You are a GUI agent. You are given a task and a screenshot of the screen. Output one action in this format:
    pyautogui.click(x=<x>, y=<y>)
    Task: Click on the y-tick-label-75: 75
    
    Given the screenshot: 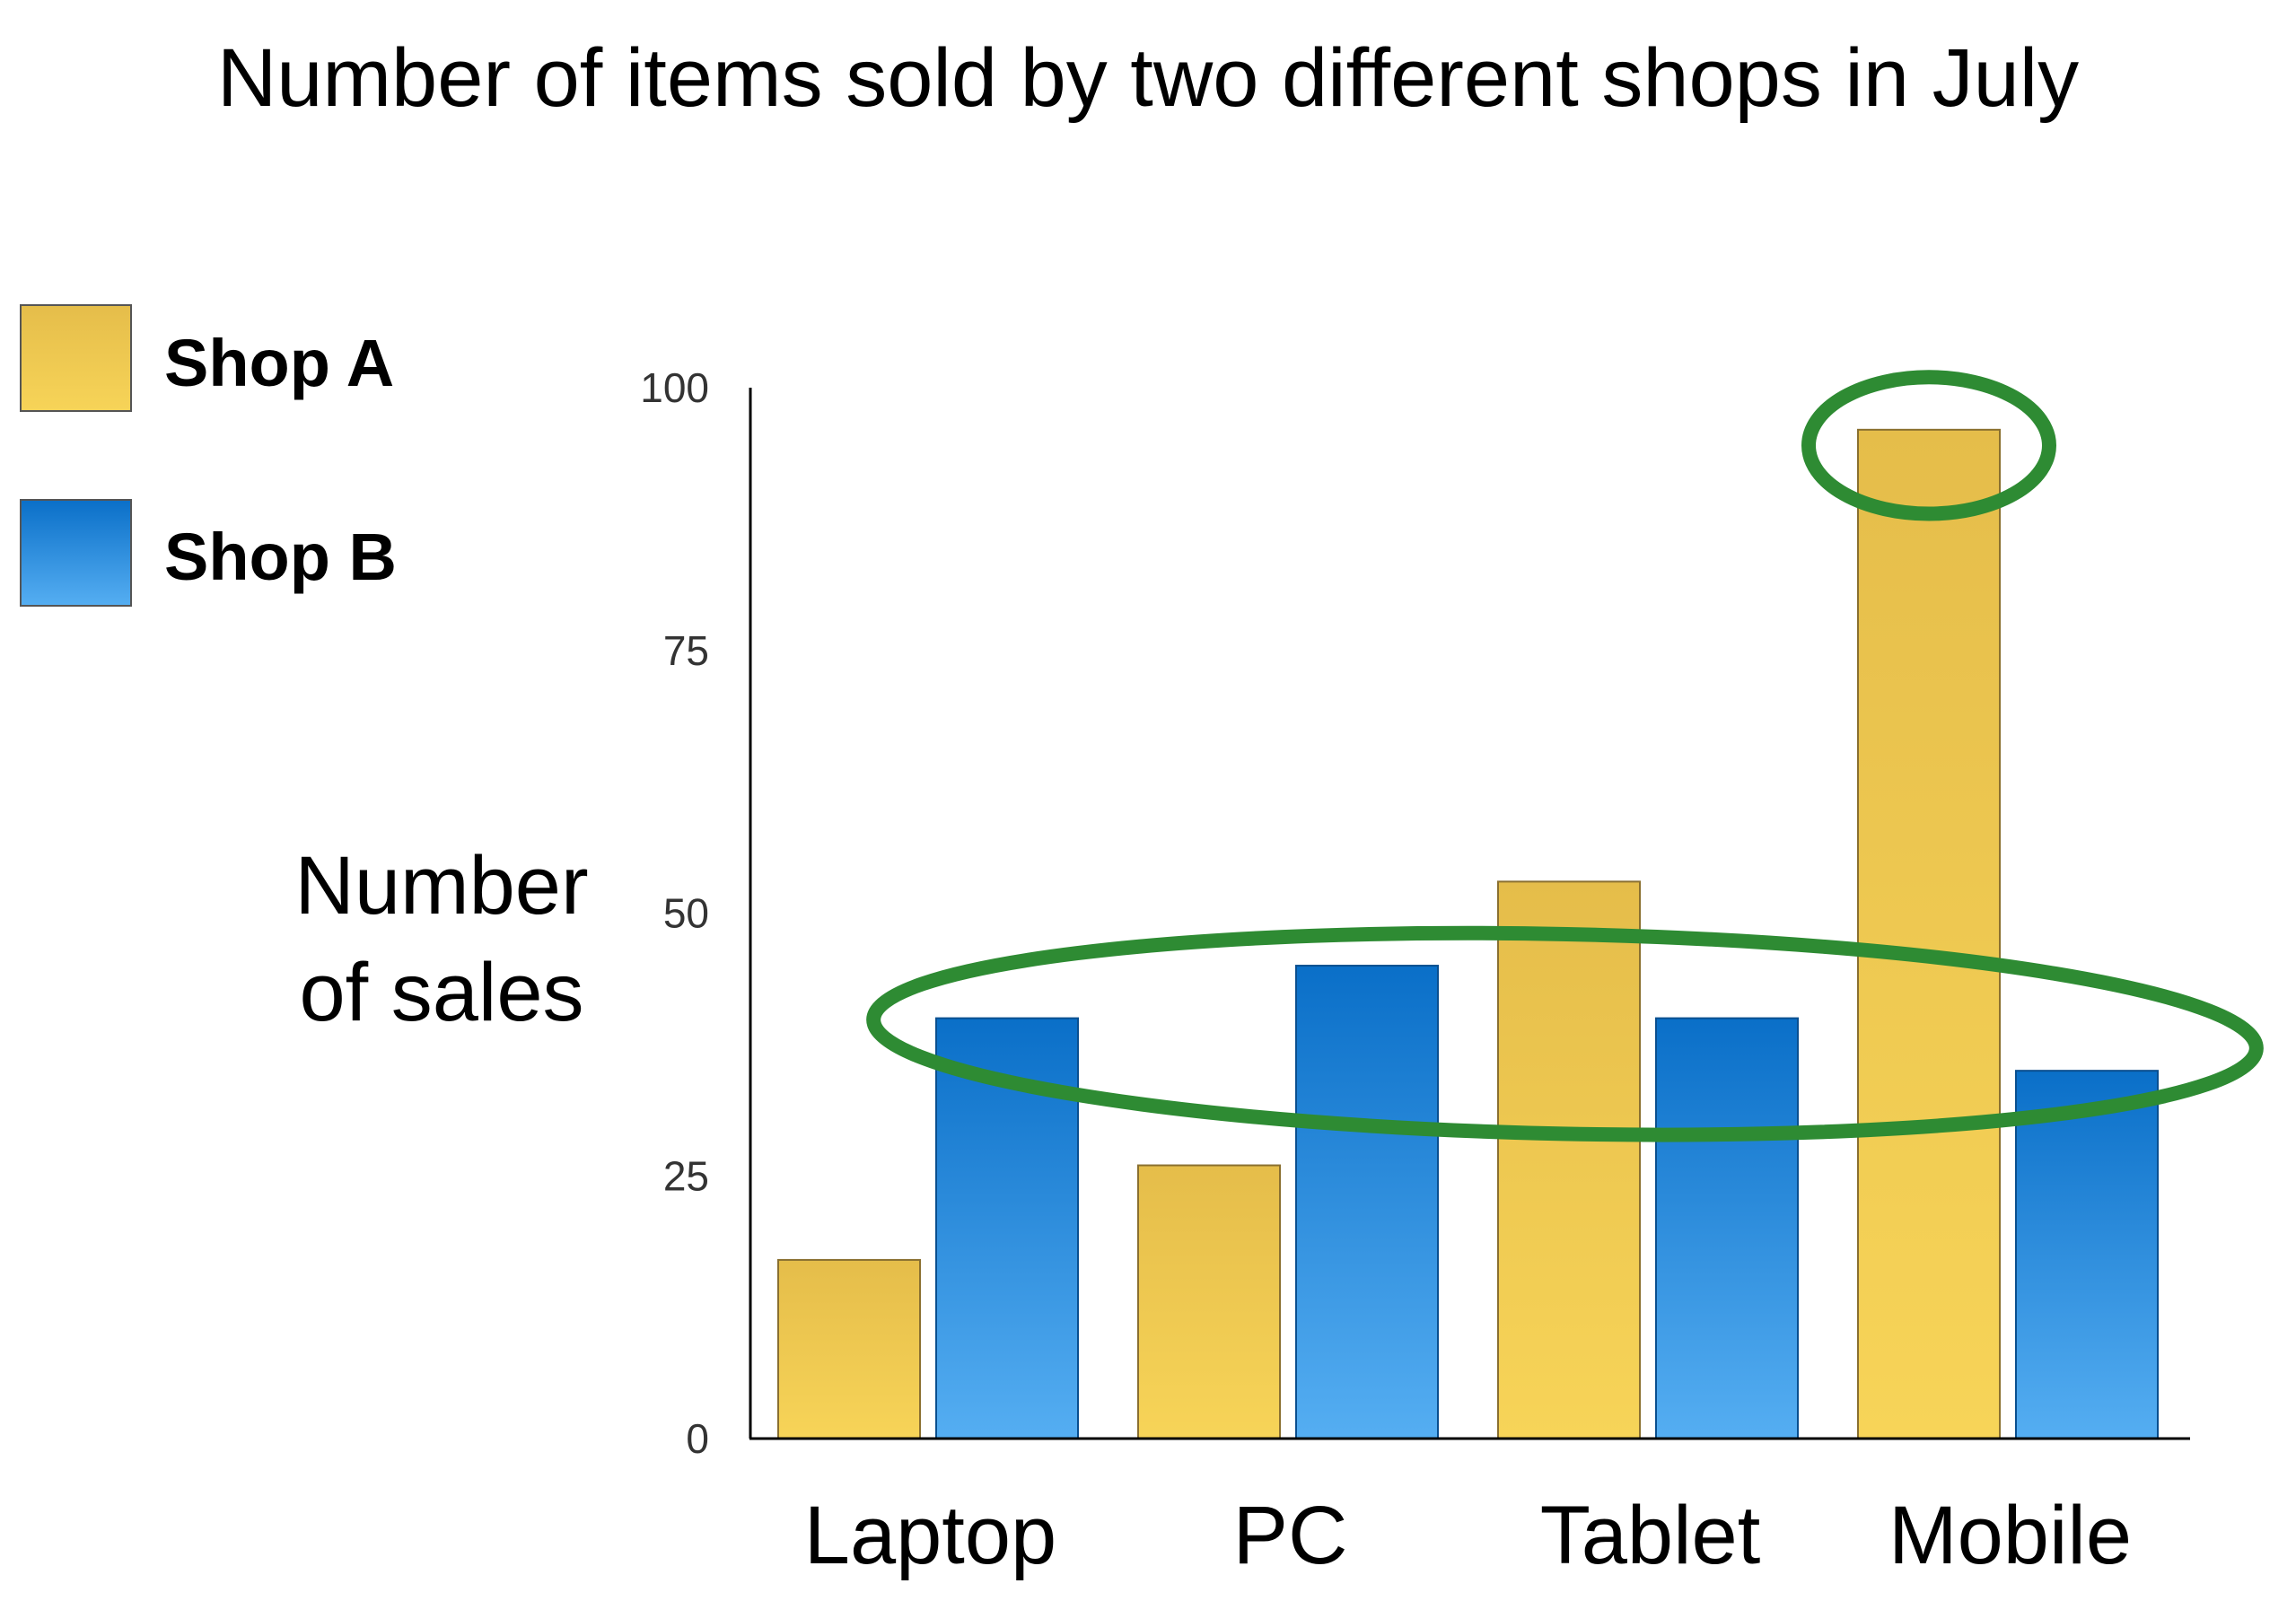 What is the action you would take?
    pyautogui.click(x=686, y=650)
    